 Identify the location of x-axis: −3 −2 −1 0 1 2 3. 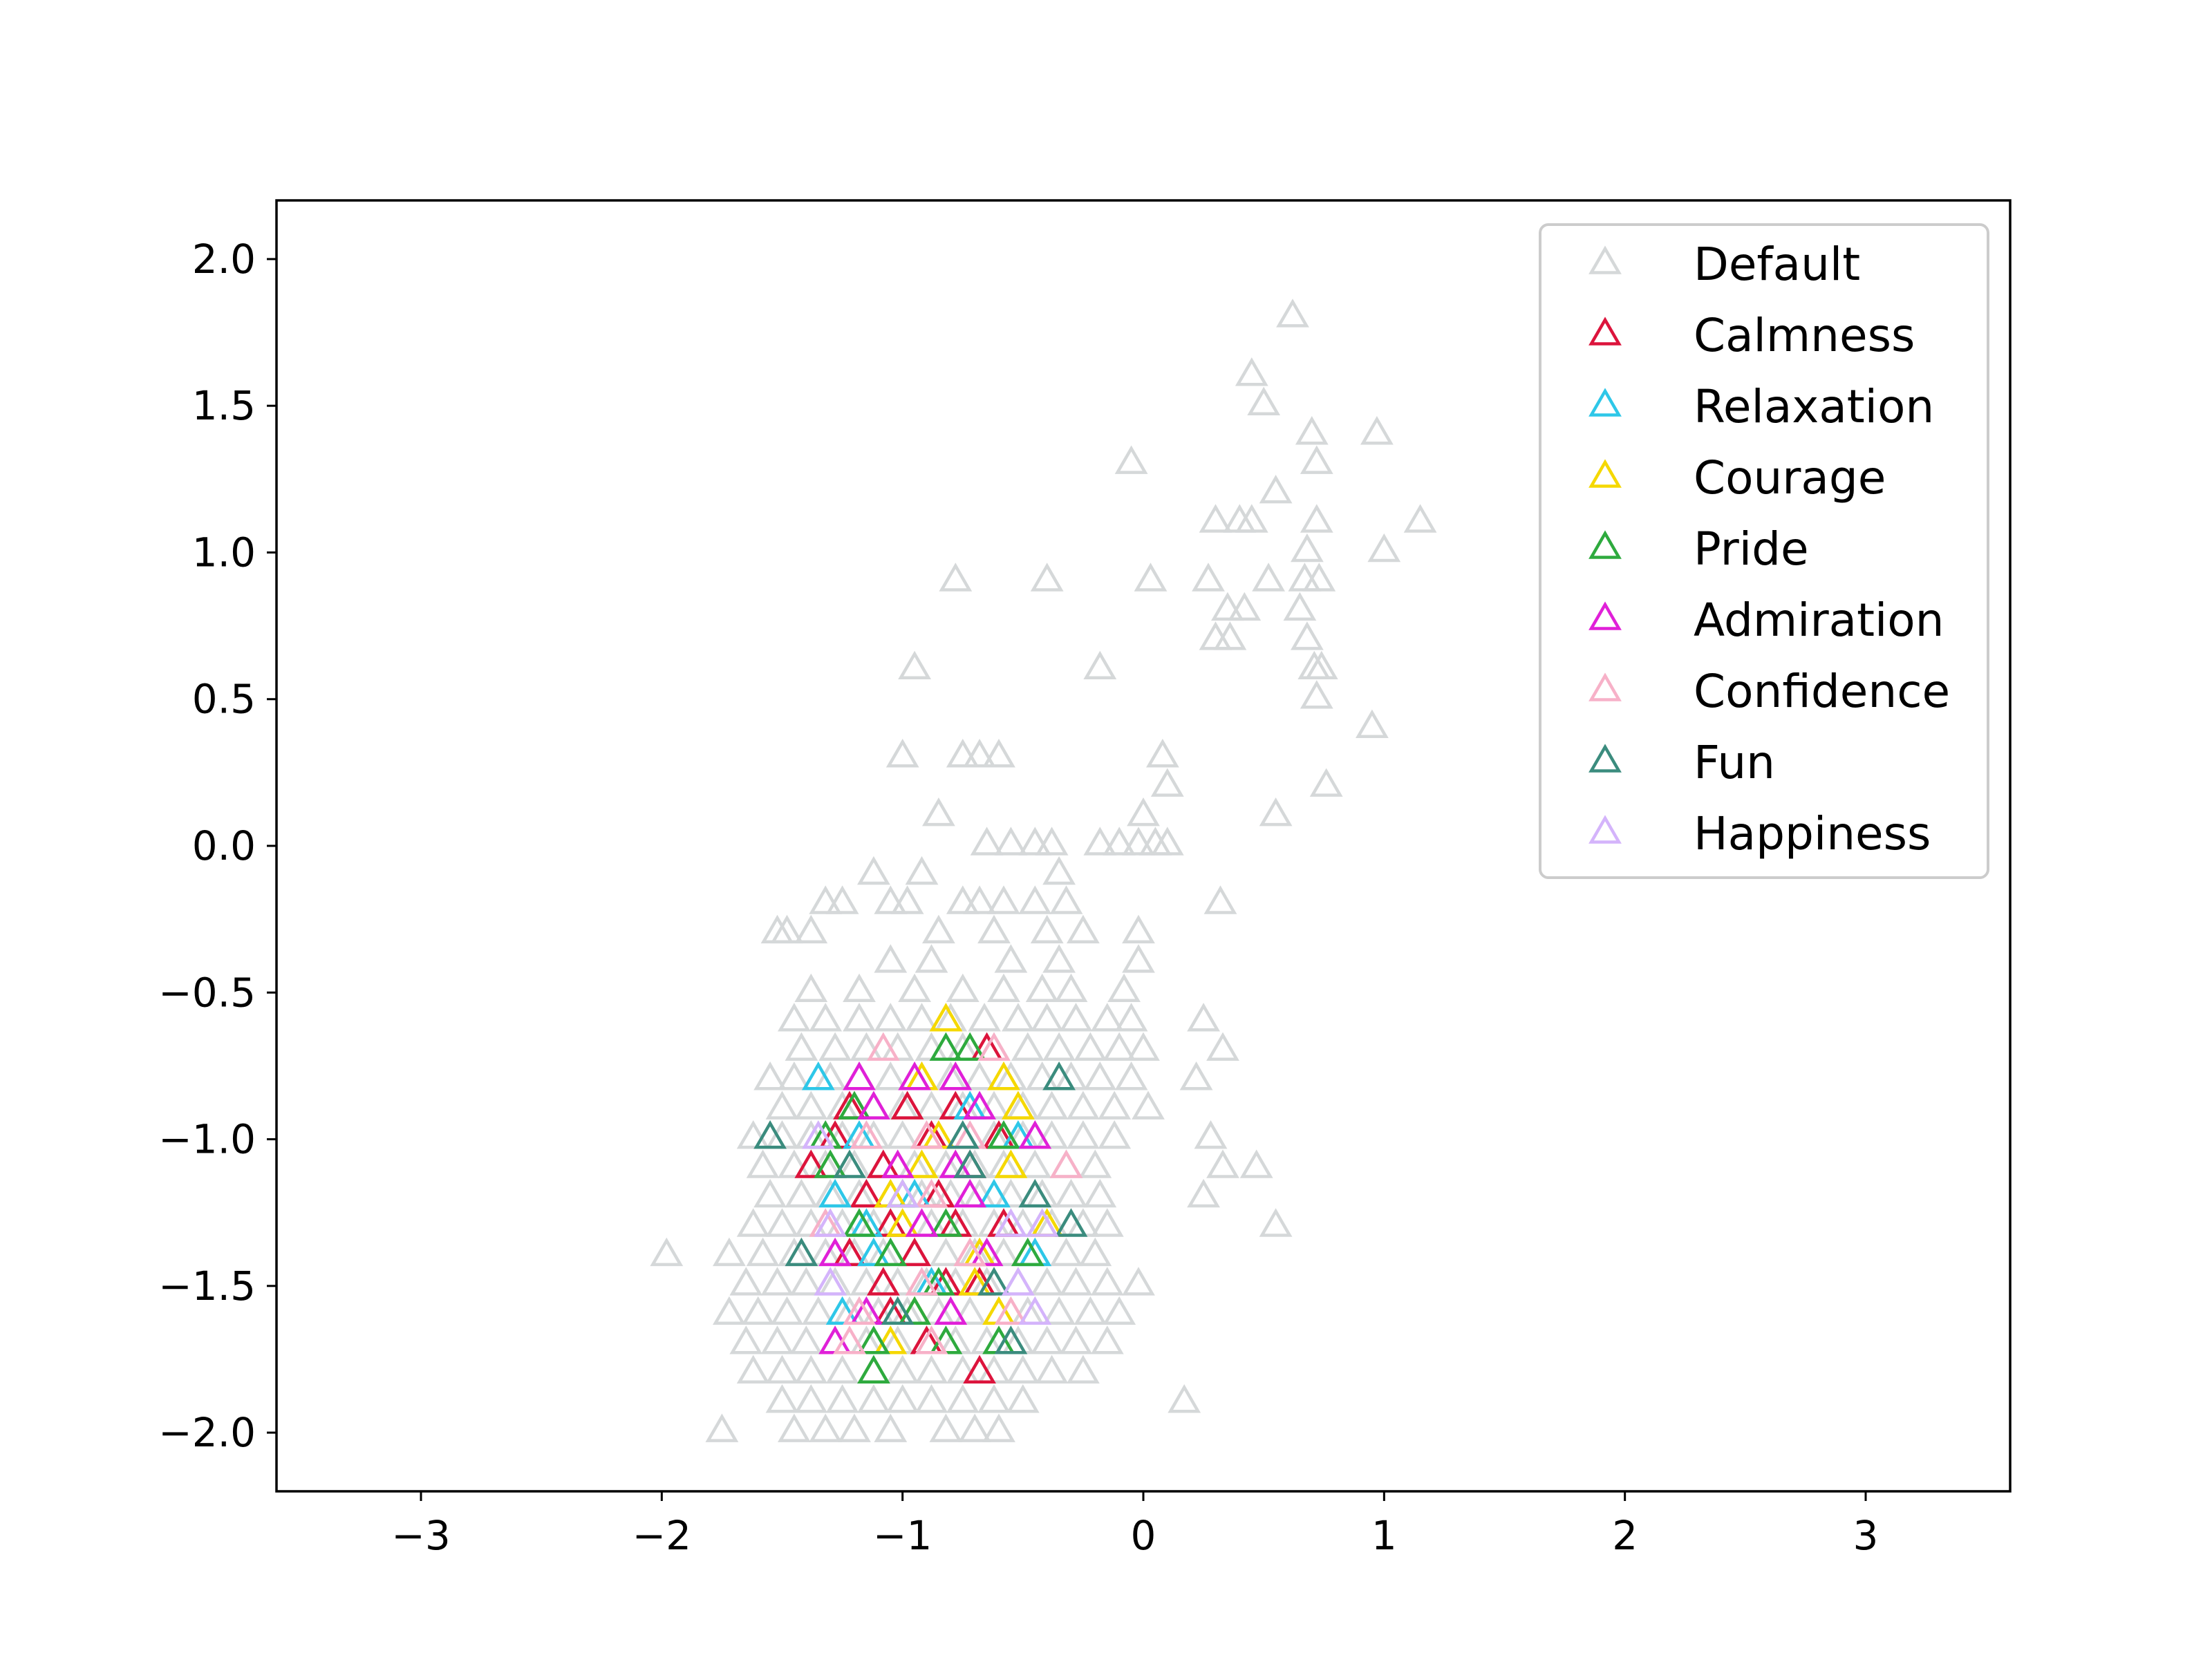
(1134, 1525).